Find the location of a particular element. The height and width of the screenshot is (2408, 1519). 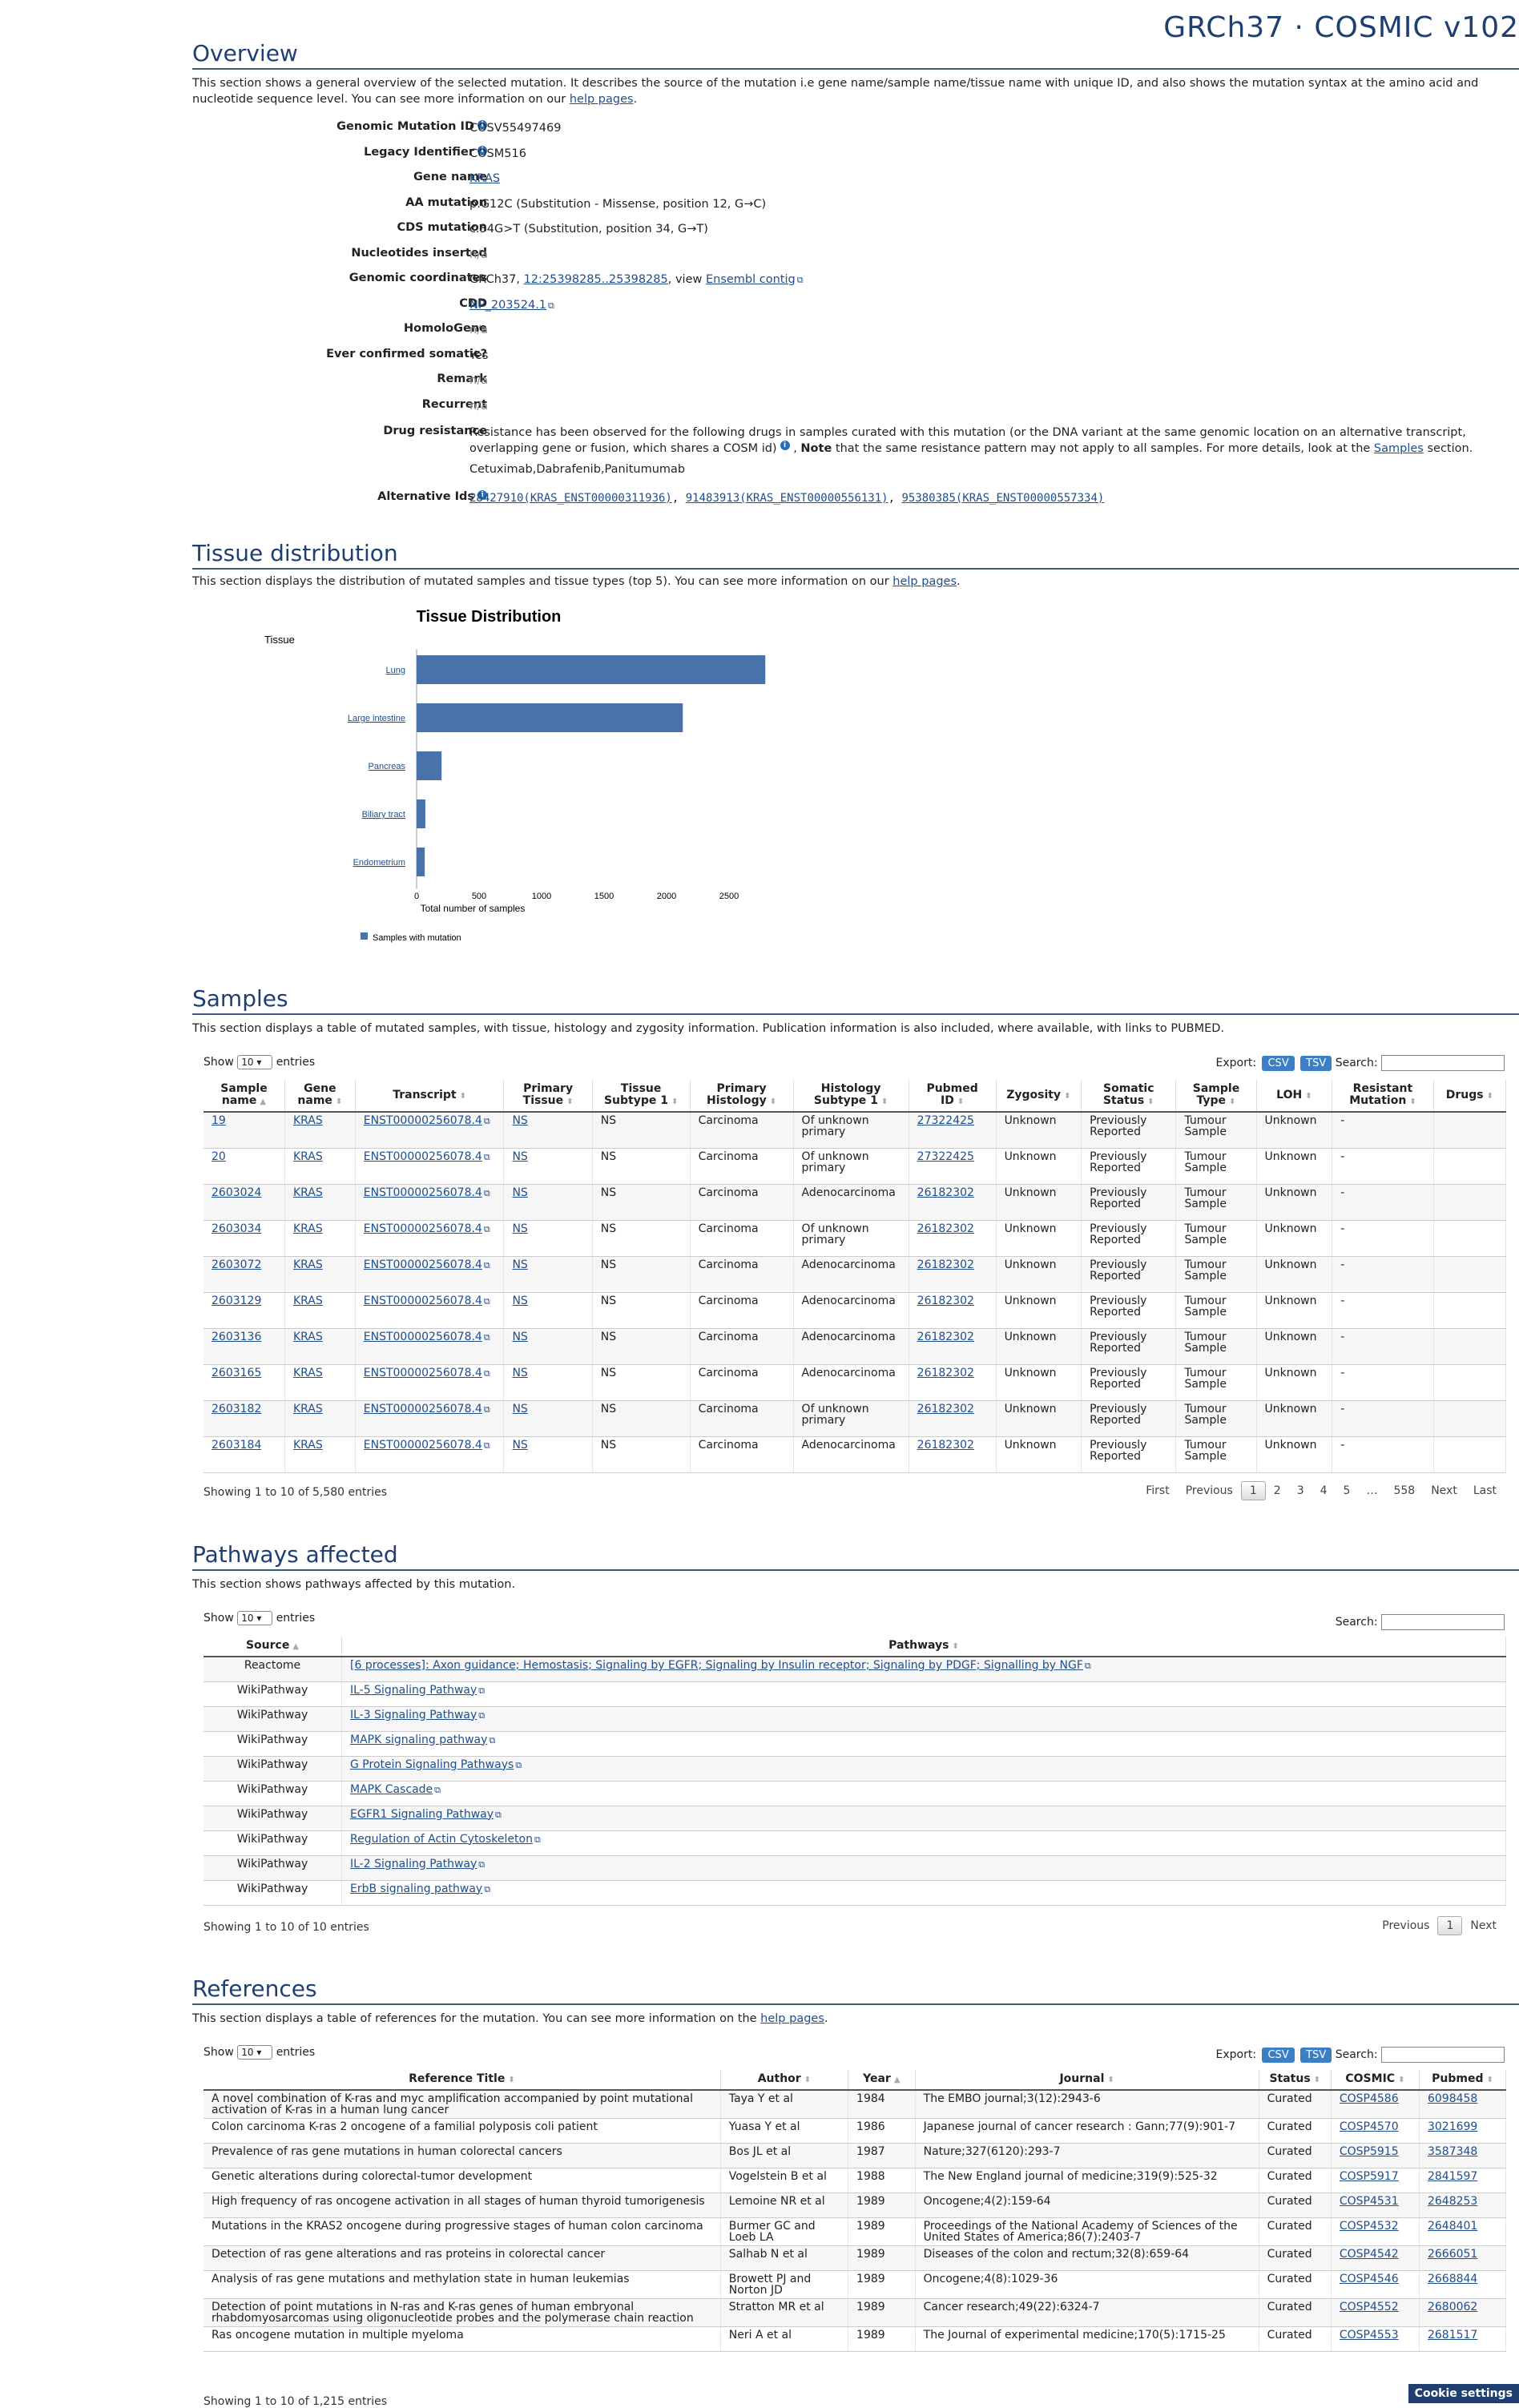

pathways-search-input is located at coordinates (1443, 1622).